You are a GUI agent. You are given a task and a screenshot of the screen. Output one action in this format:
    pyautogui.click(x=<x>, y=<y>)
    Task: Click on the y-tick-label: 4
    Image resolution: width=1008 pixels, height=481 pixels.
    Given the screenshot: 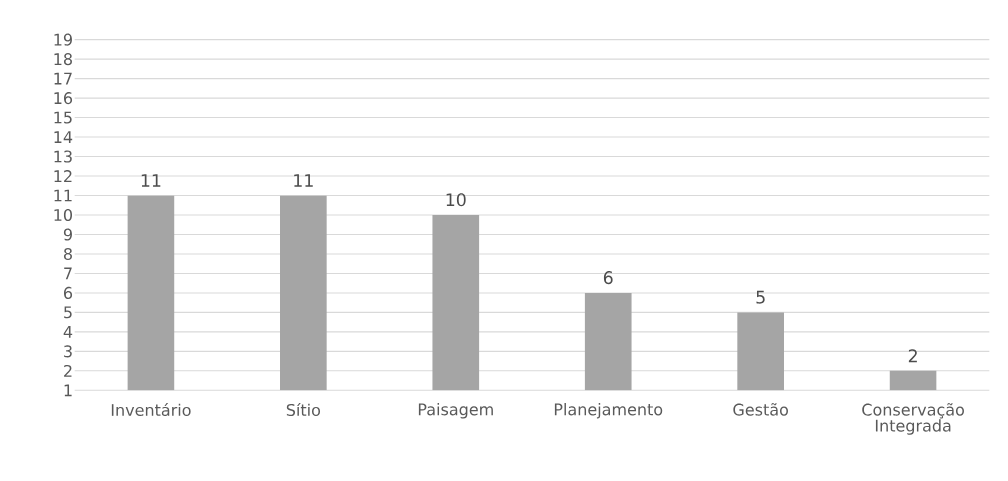 What is the action you would take?
    pyautogui.click(x=68, y=332)
    